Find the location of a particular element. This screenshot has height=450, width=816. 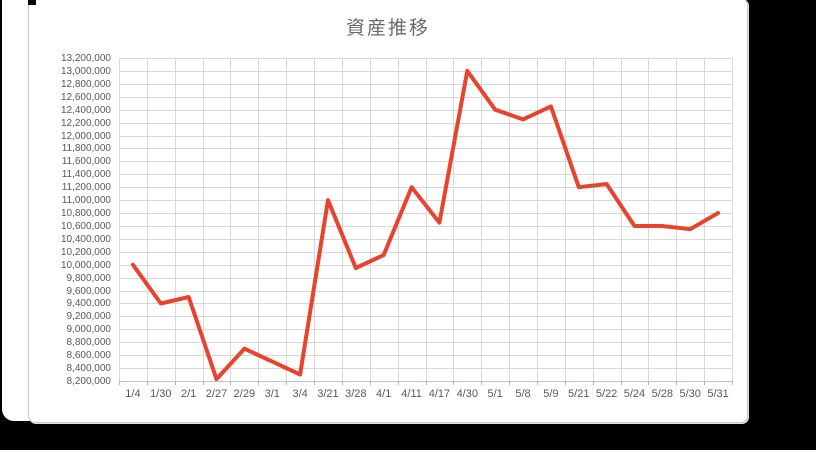

y-tick-label: 8,200,000 is located at coordinates (89, 381).